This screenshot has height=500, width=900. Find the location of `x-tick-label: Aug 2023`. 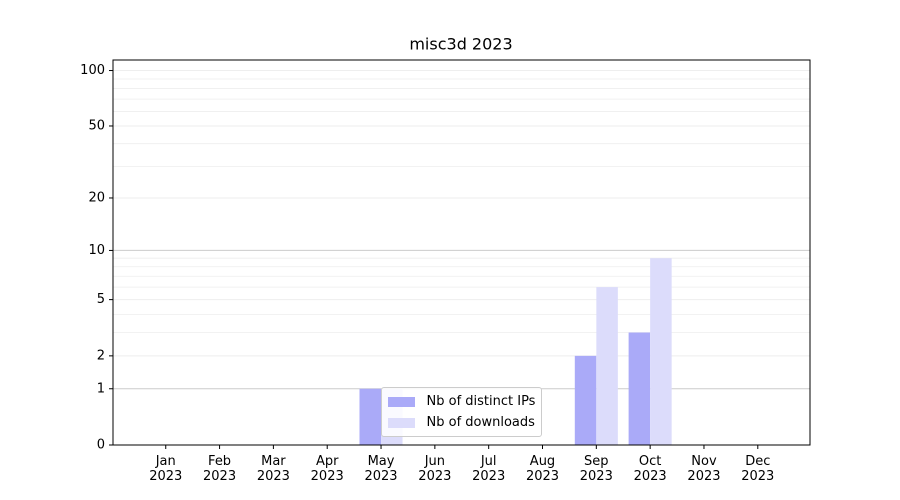

x-tick-label: Aug 2023 is located at coordinates (542, 469).